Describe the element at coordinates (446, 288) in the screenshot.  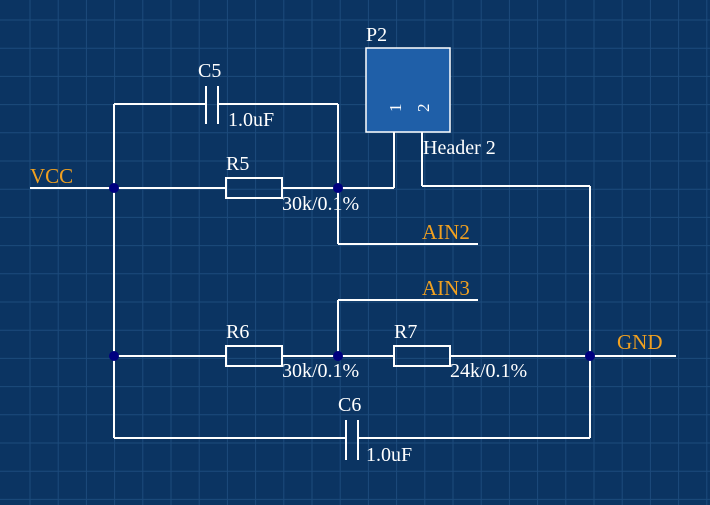
I see `net-label-ain3: AIN3` at that location.